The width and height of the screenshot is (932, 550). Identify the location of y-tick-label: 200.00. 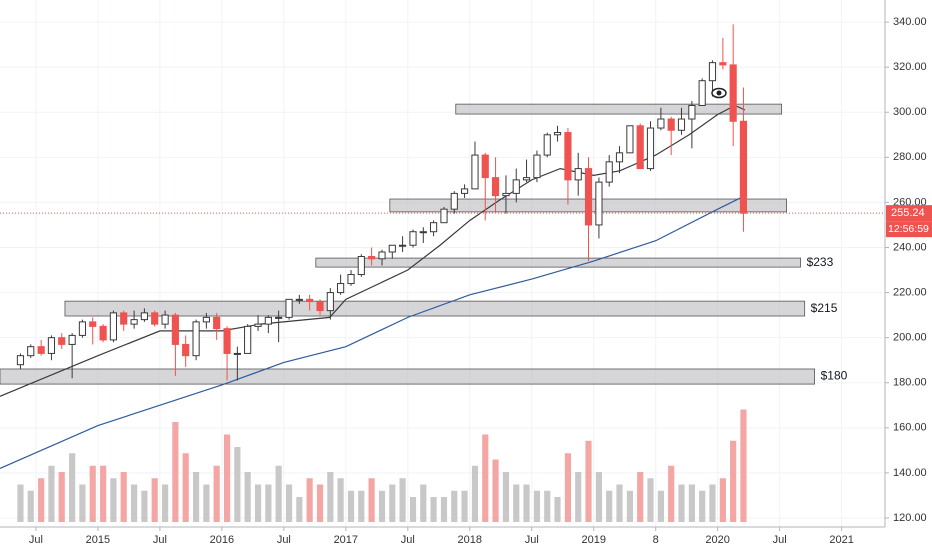
(910, 338).